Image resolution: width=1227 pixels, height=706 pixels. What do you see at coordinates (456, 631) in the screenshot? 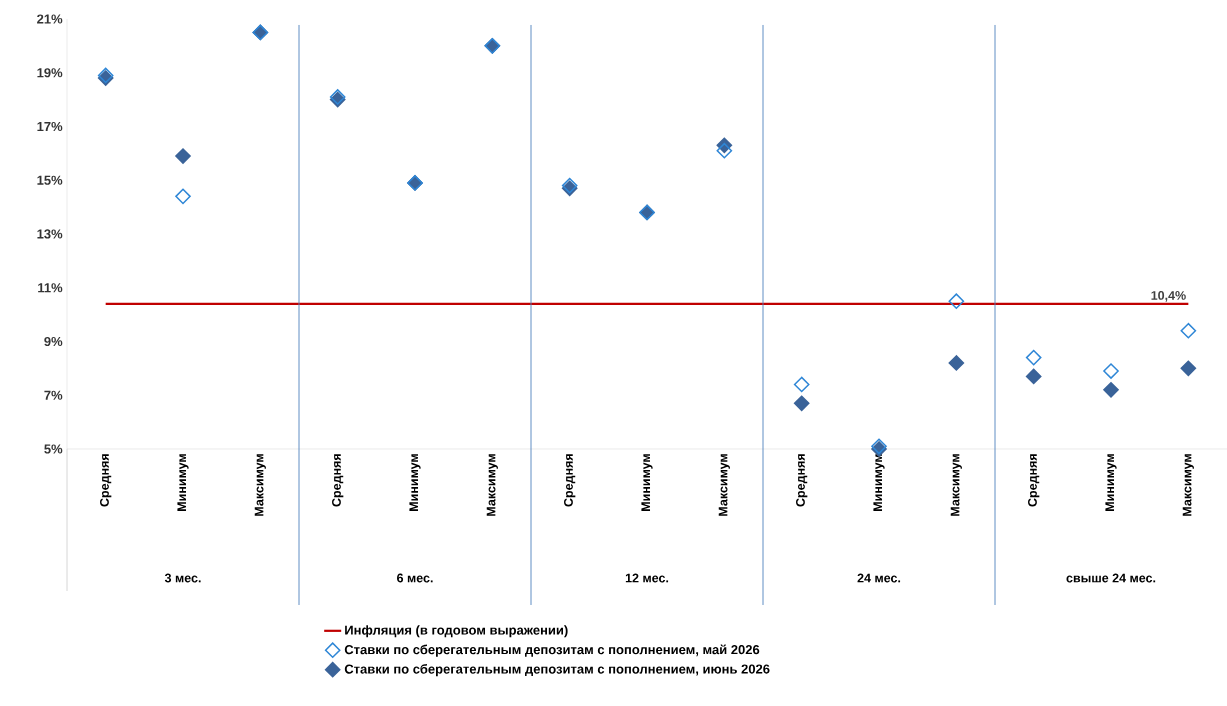
I see `legend-label: Инфляция (в годовом выражении)` at bounding box center [456, 631].